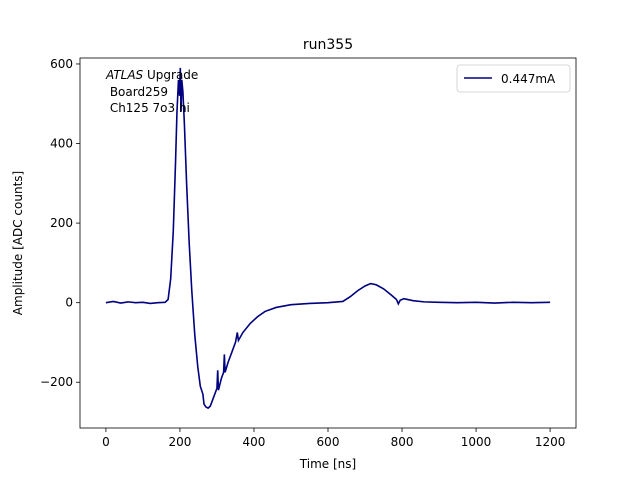 The height and width of the screenshot is (480, 640). I want to click on legend: 0.447mA, so click(513, 78).